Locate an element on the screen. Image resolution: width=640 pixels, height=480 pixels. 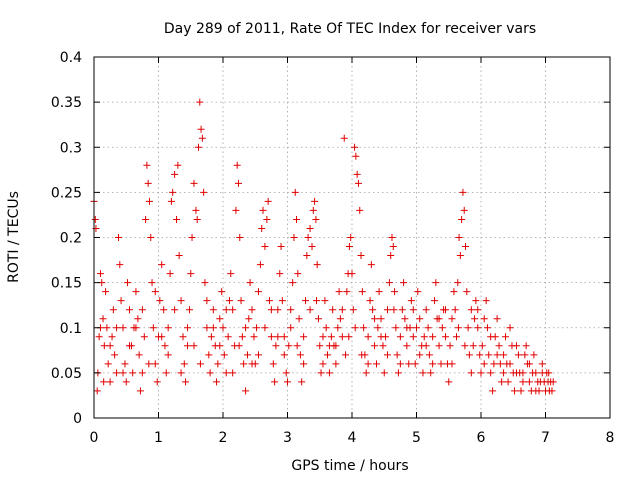
x-tick-label: 1 is located at coordinates (158, 438).